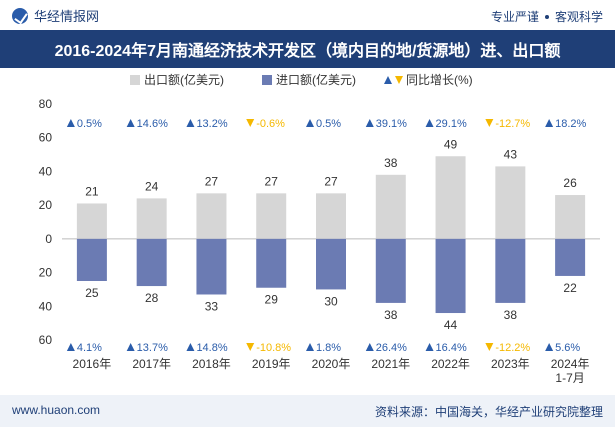  Describe the element at coordinates (152, 348) in the screenshot. I see `import-growth-label: 13.7%` at that location.